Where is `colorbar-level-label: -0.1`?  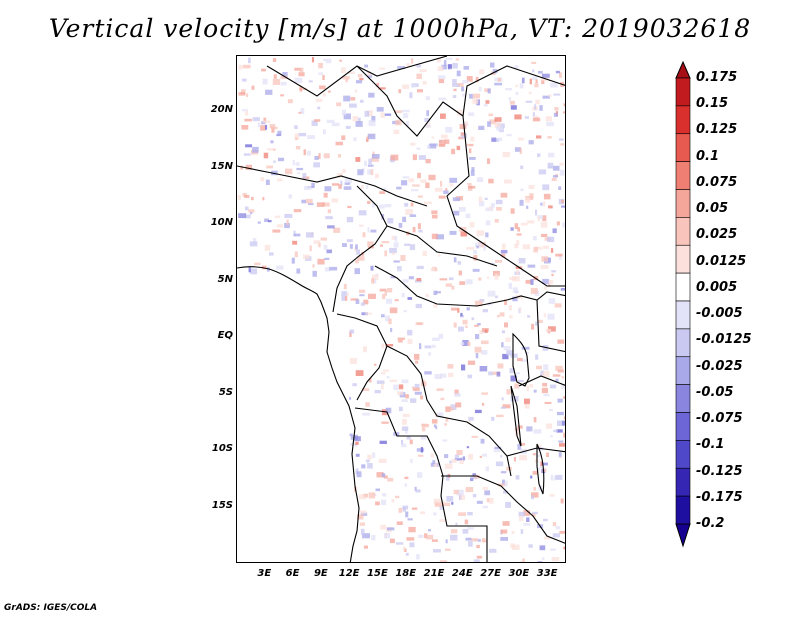
colorbar-level-label: -0.1 is located at coordinates (710, 445).